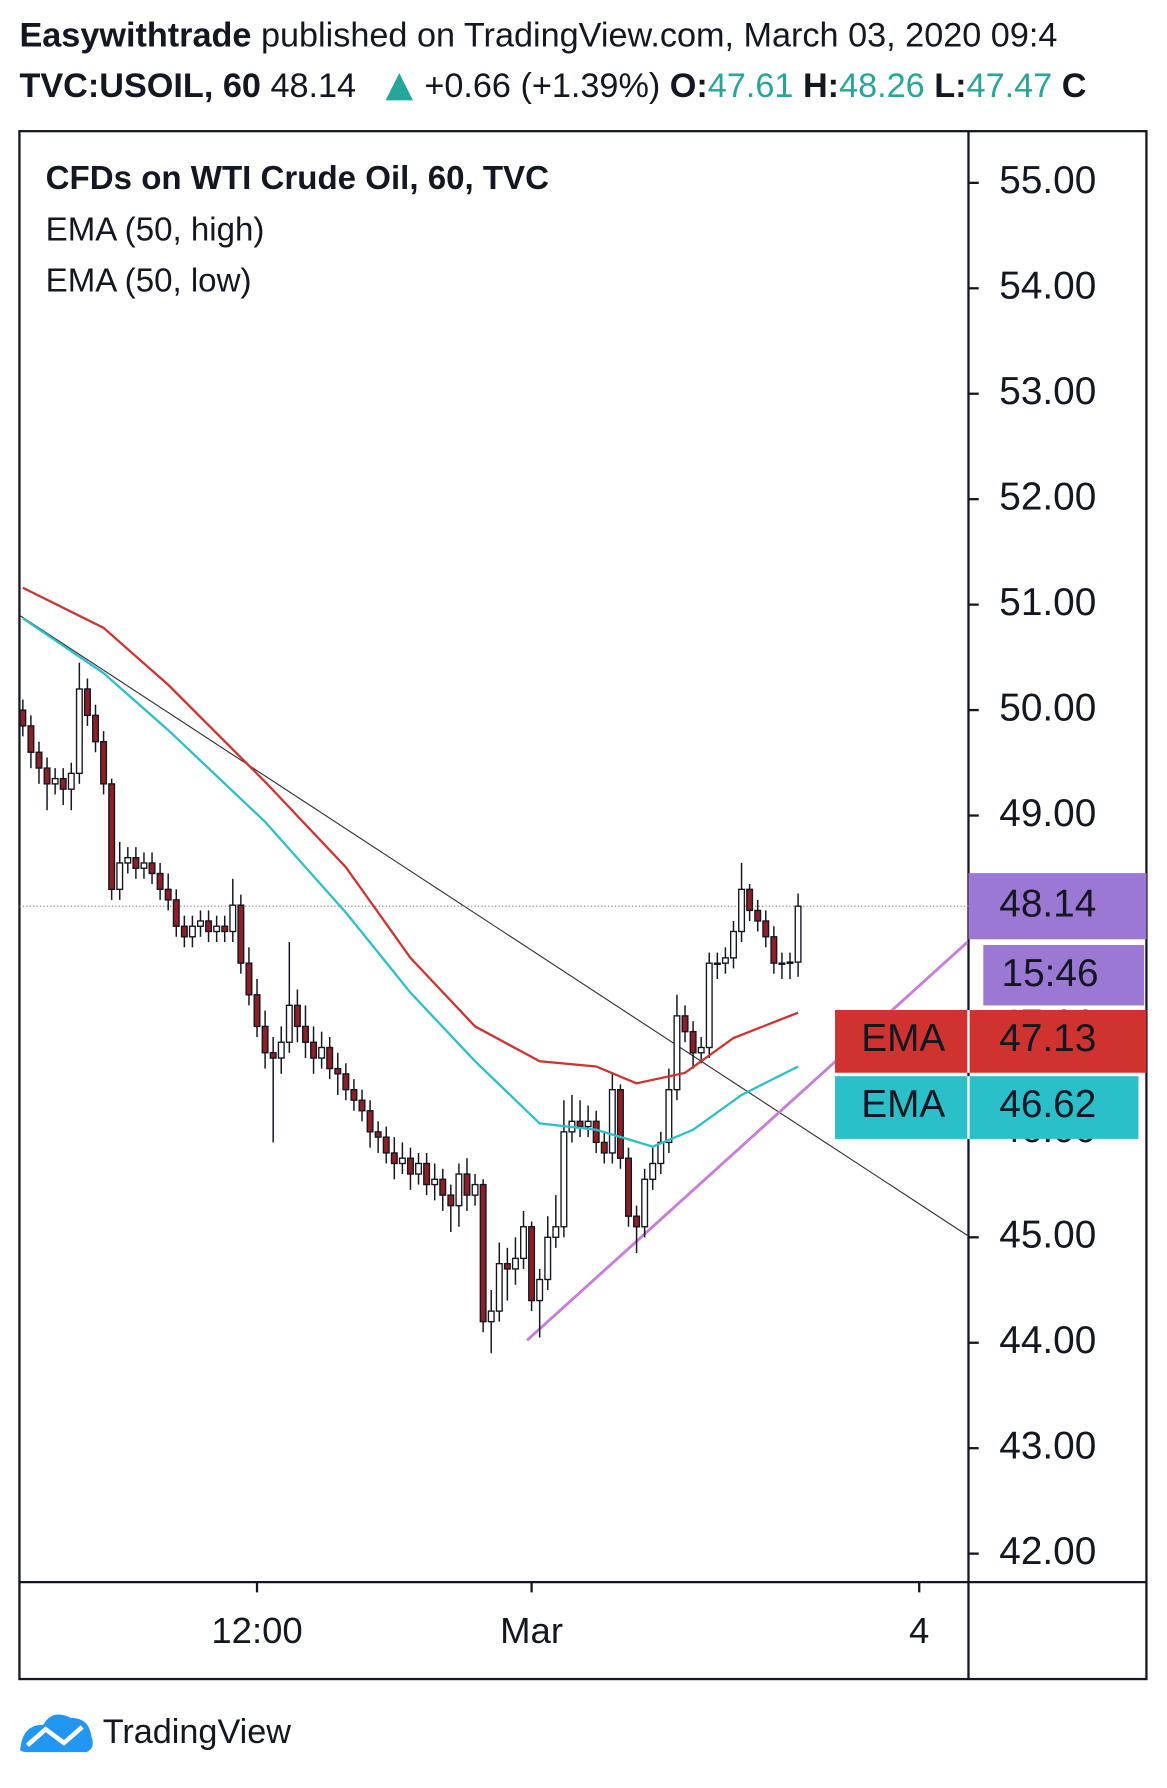  I want to click on y-tick-label: 53.00, so click(1047, 391).